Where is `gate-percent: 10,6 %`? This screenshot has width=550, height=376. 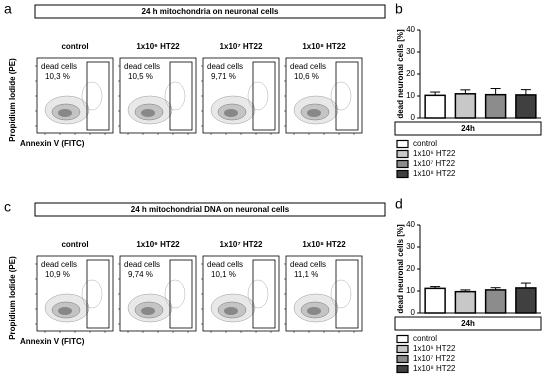
gate-percent: 10,6 % is located at coordinates (306, 76).